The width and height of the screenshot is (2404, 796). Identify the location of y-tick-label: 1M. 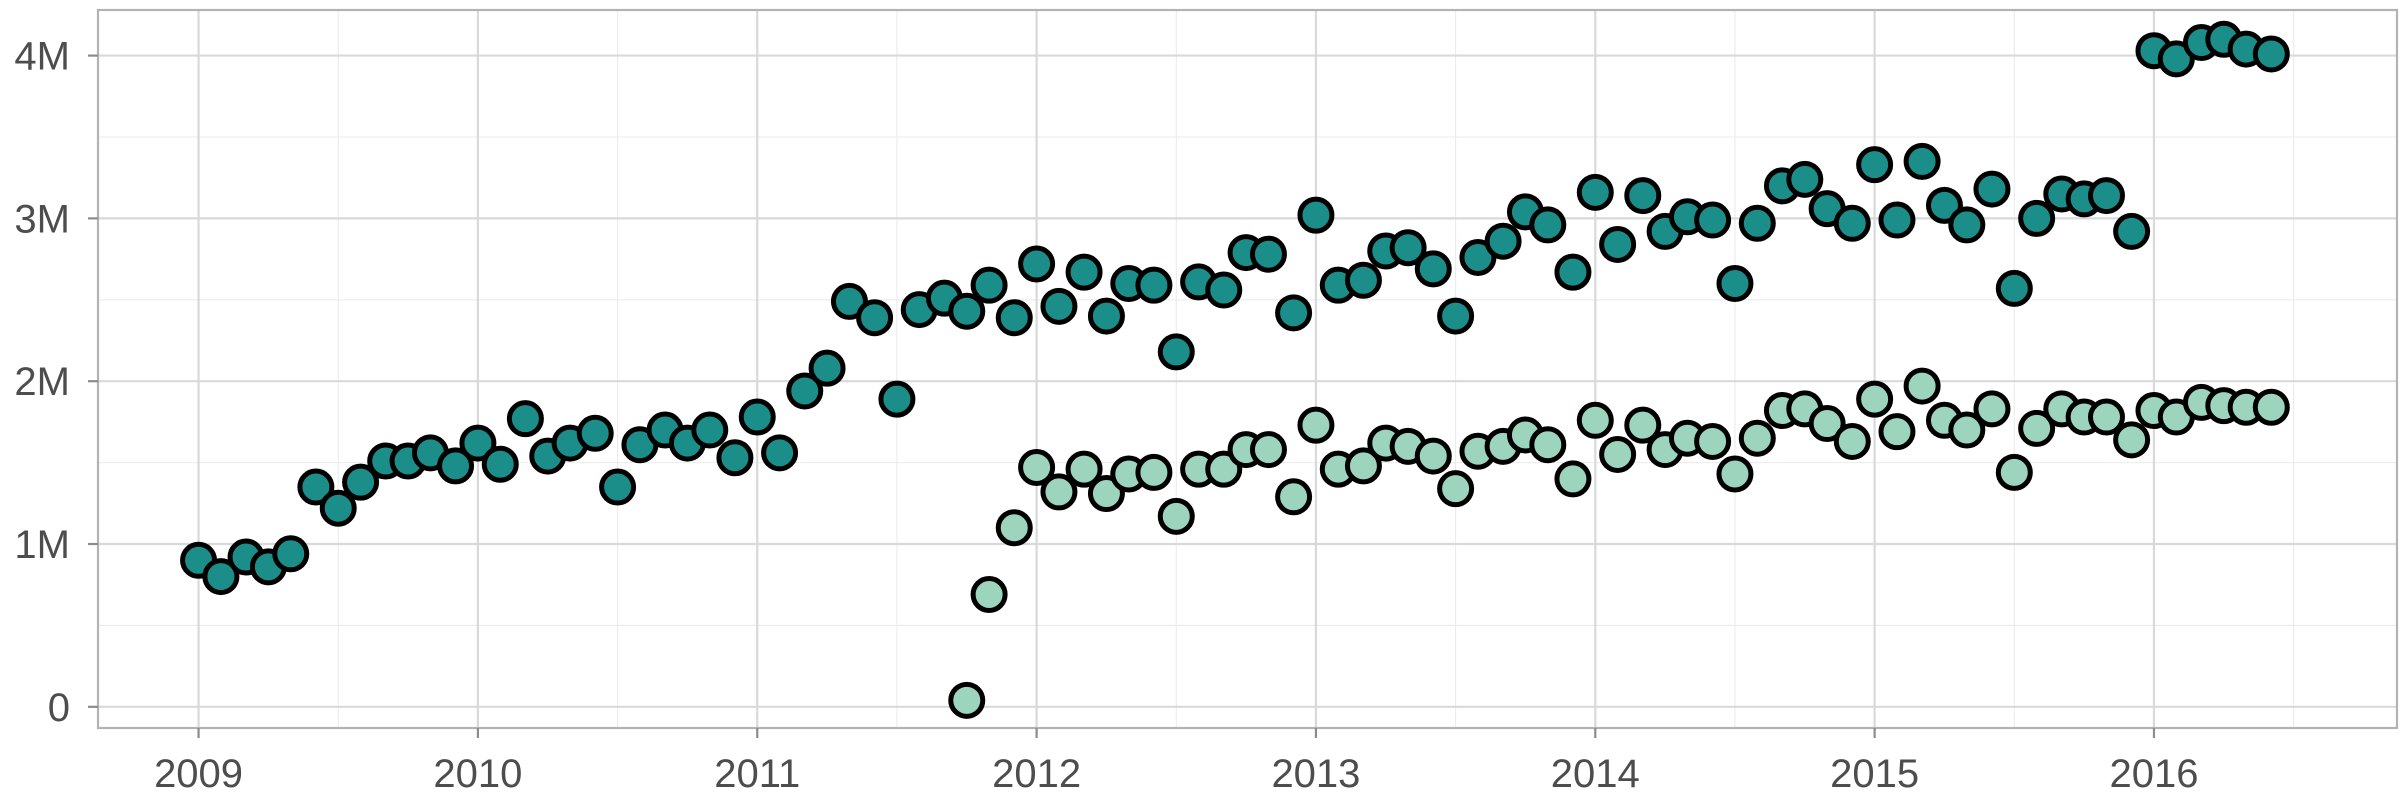
(42, 545).